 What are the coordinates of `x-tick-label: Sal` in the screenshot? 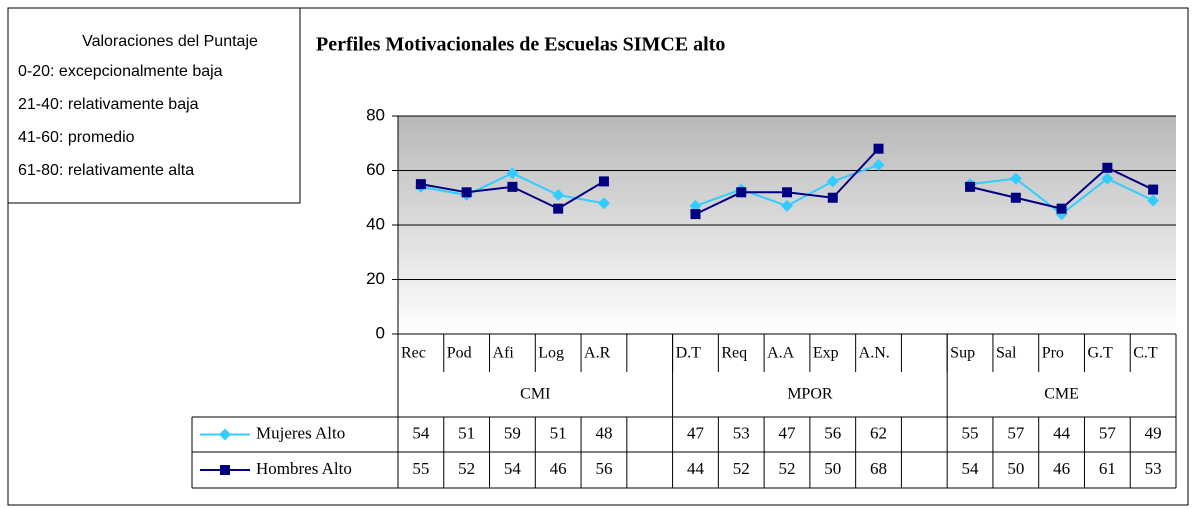 It's located at (1006, 353).